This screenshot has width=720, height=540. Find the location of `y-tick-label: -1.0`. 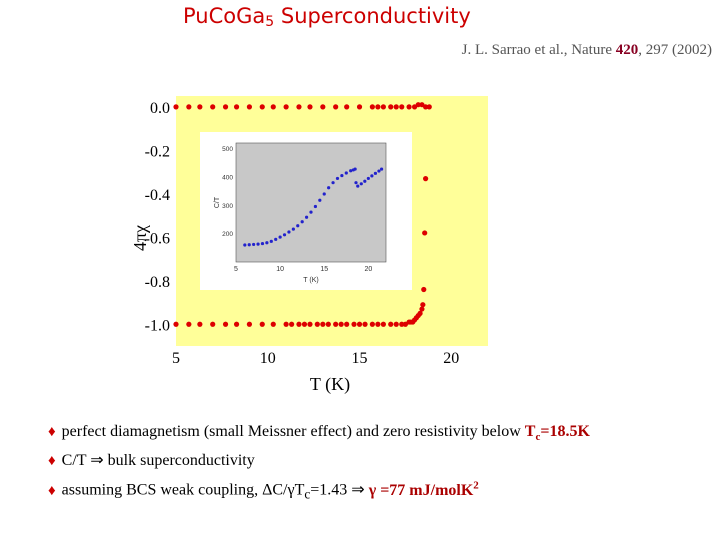

y-tick-label: -1.0 is located at coordinates (157, 325).